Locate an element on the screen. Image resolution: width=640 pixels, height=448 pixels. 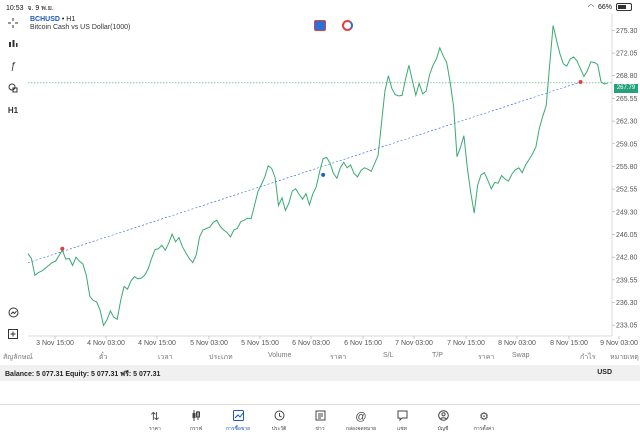
time-tick-label: 8 Nov 15:00 is located at coordinates (569, 343).